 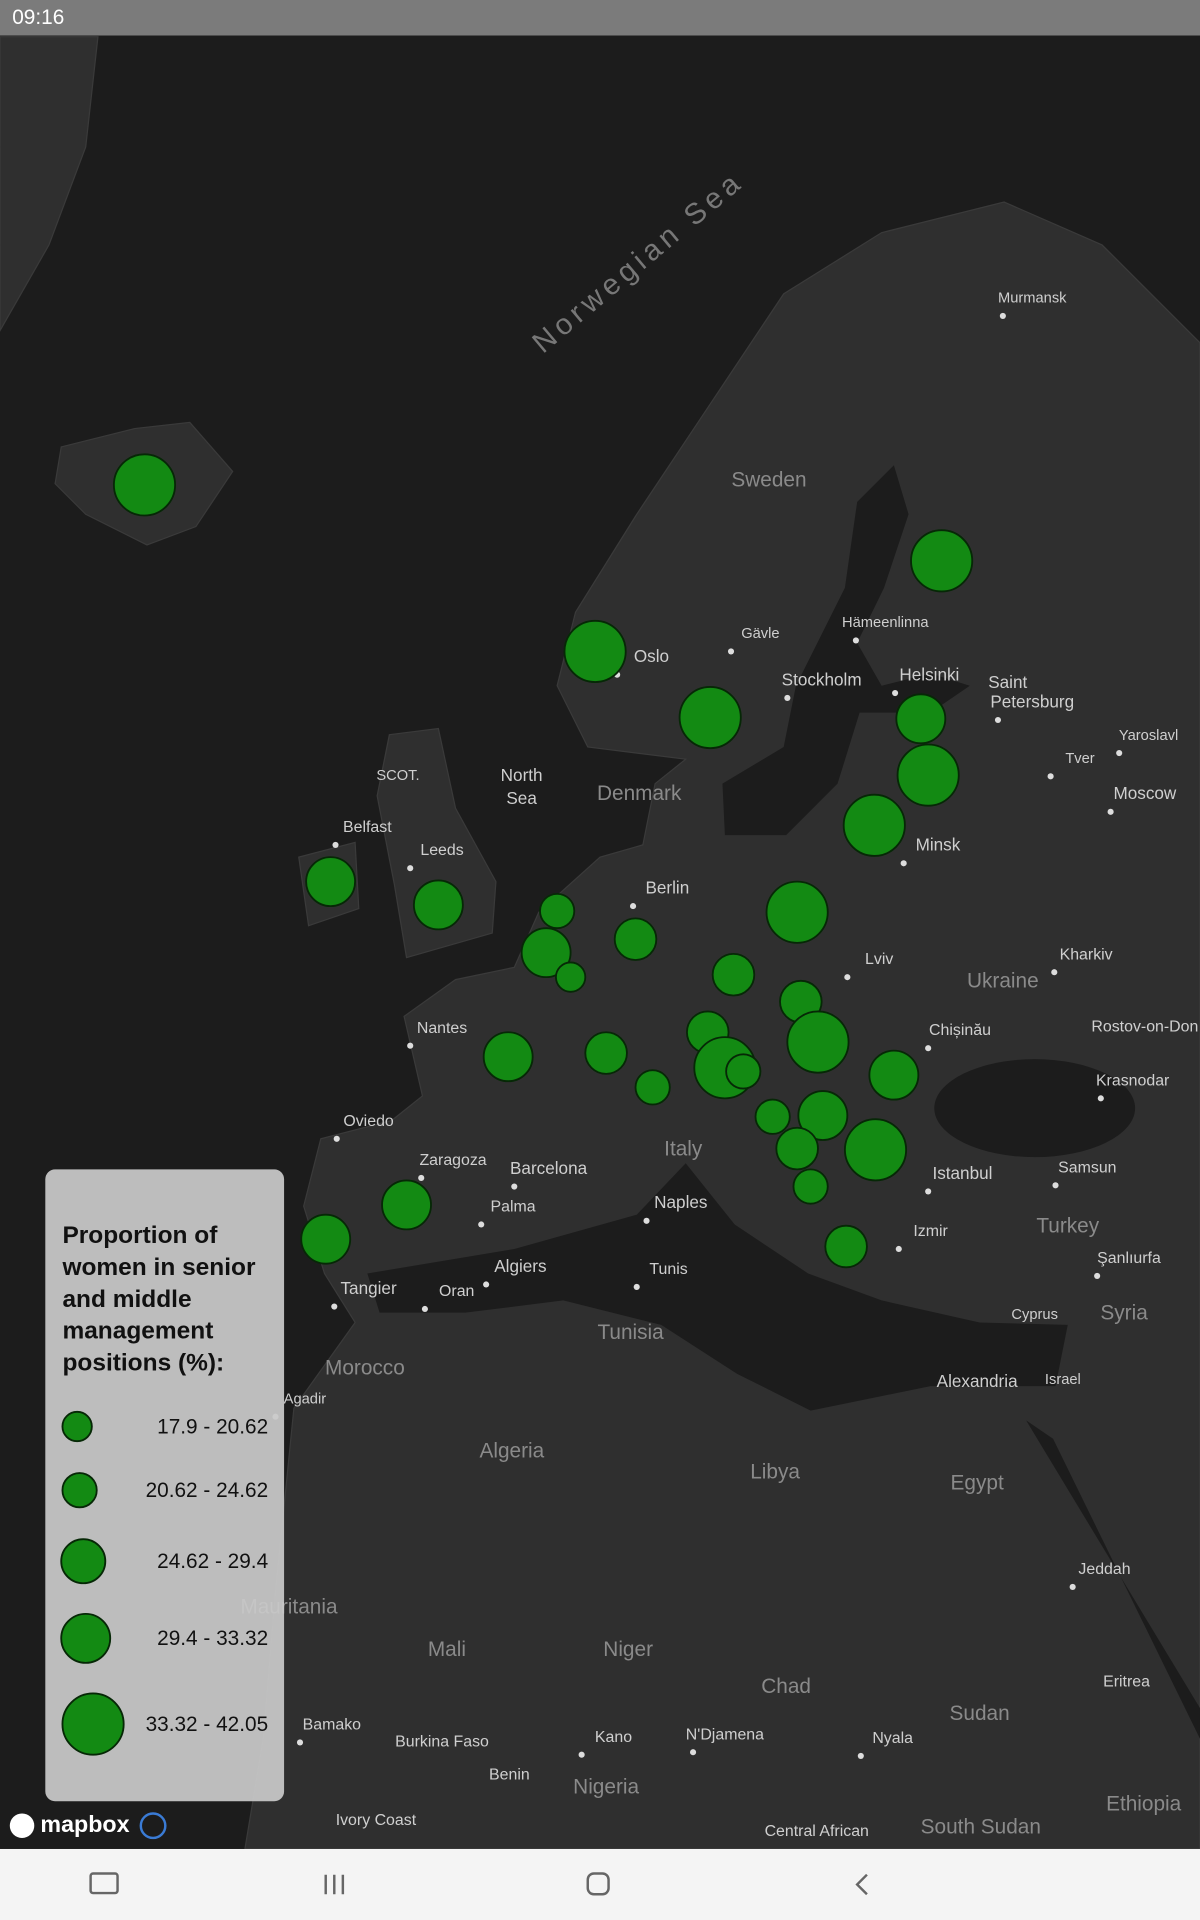 What do you see at coordinates (441, 850) in the screenshot?
I see `place-label: Leeds` at bounding box center [441, 850].